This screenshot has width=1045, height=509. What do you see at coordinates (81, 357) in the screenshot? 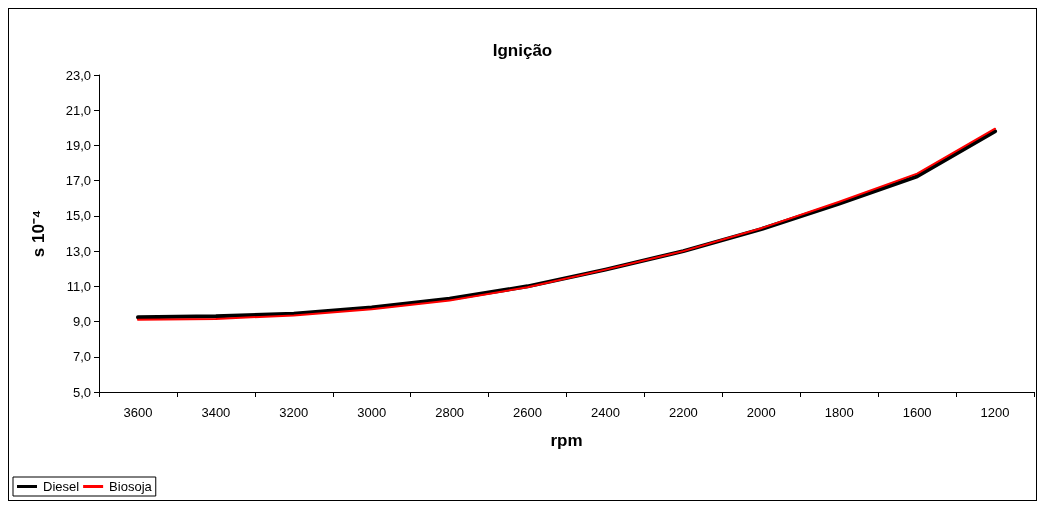
I see `y-tick-label: 7,0` at bounding box center [81, 357].